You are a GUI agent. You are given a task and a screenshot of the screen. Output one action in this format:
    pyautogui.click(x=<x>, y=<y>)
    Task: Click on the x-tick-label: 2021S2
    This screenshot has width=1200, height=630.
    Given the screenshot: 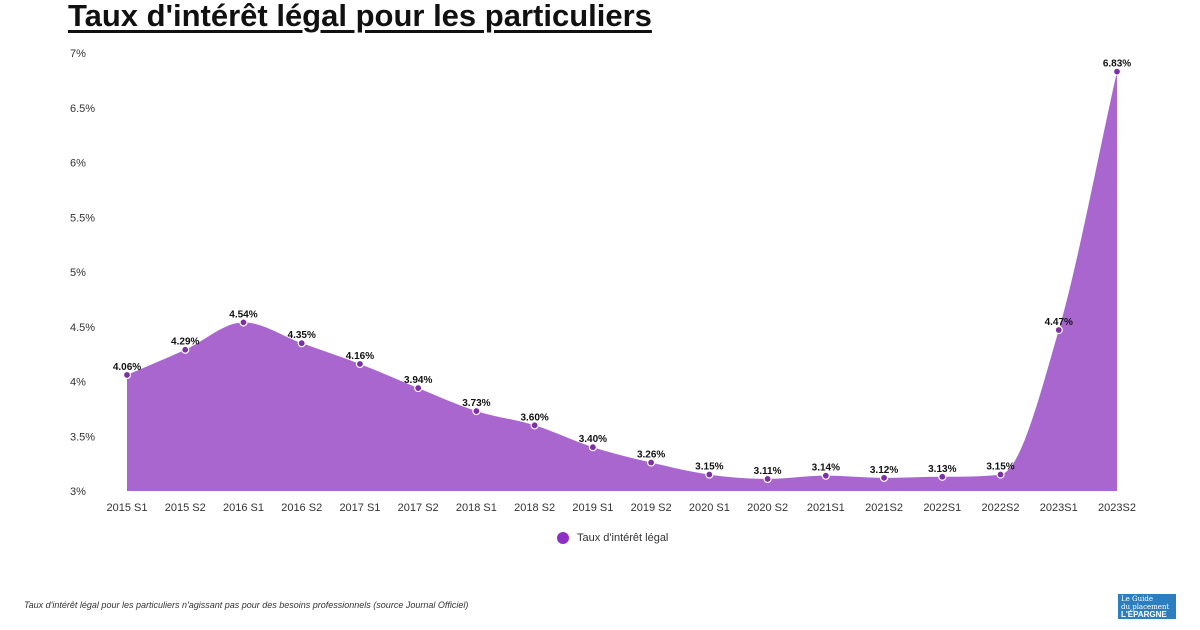 What is the action you would take?
    pyautogui.click(x=884, y=508)
    